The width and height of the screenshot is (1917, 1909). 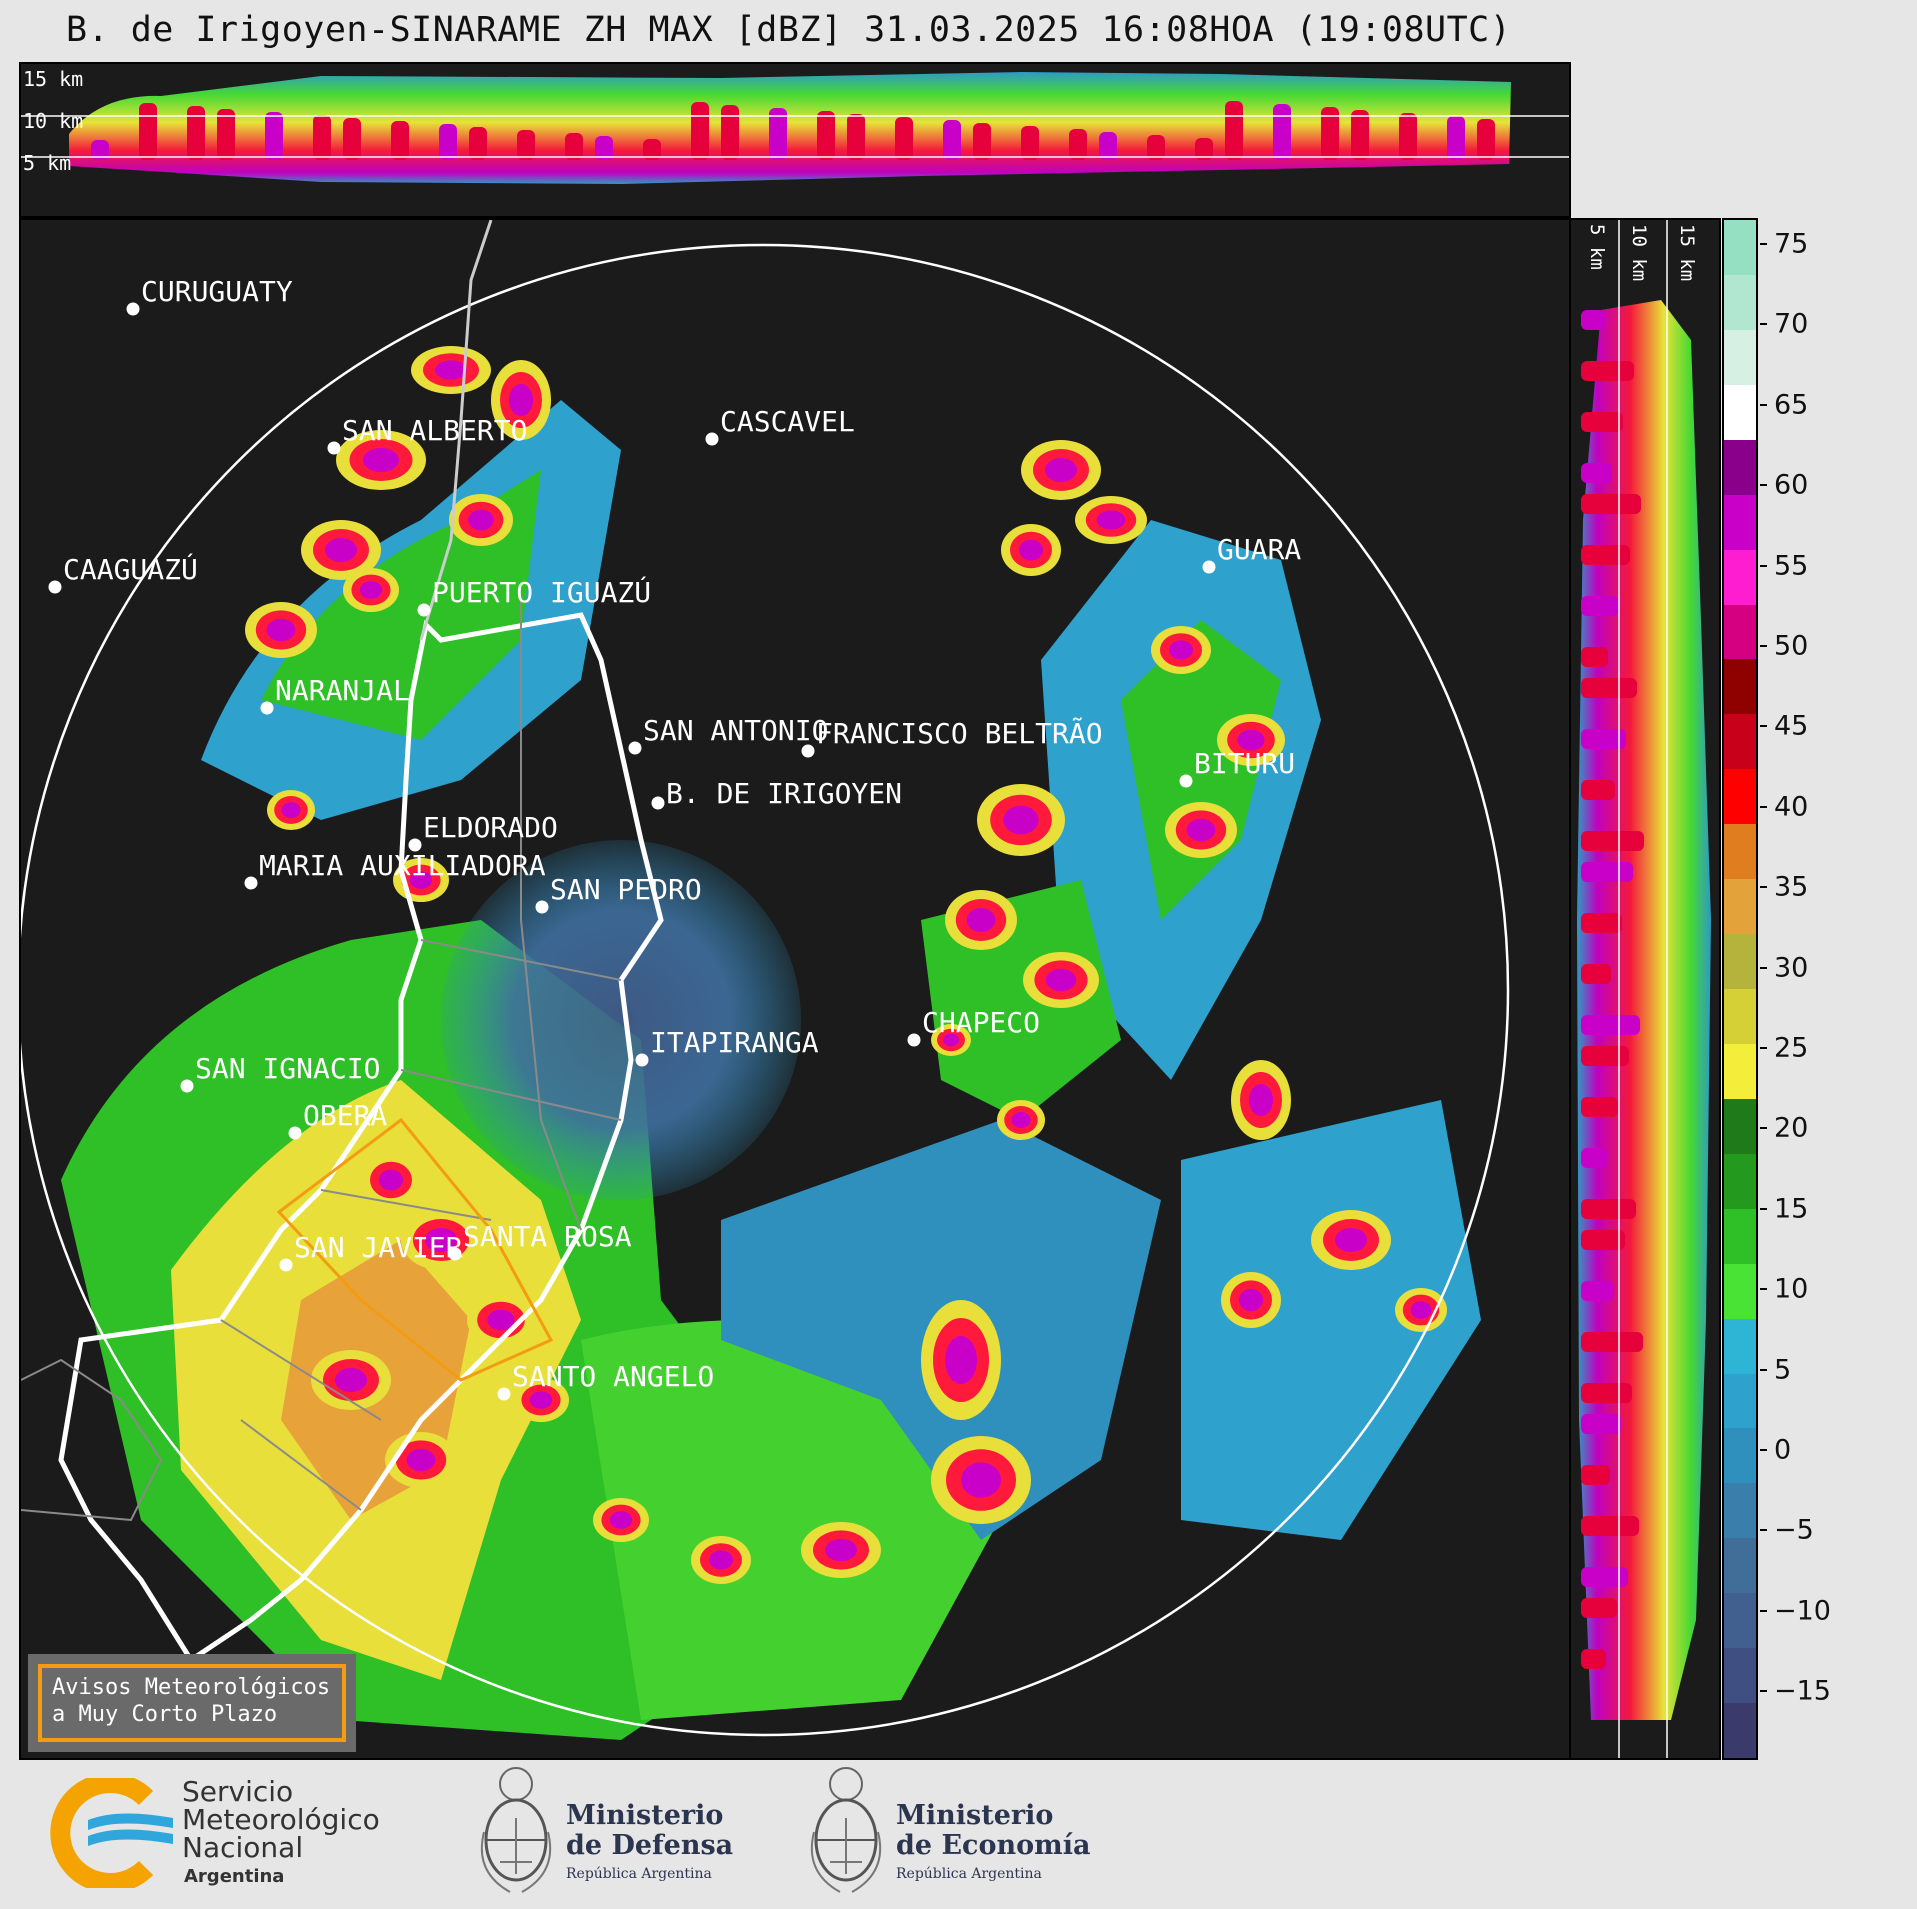 What do you see at coordinates (92, 1440) in the screenshot?
I see `border-southwest` at bounding box center [92, 1440].